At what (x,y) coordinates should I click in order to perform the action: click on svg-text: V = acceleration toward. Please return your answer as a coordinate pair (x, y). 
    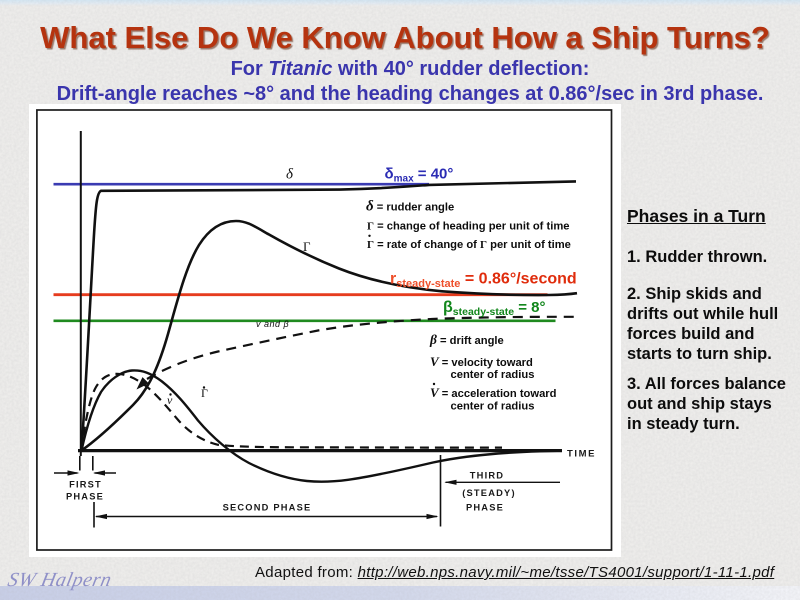
    Looking at the image, I should click on (493, 392).